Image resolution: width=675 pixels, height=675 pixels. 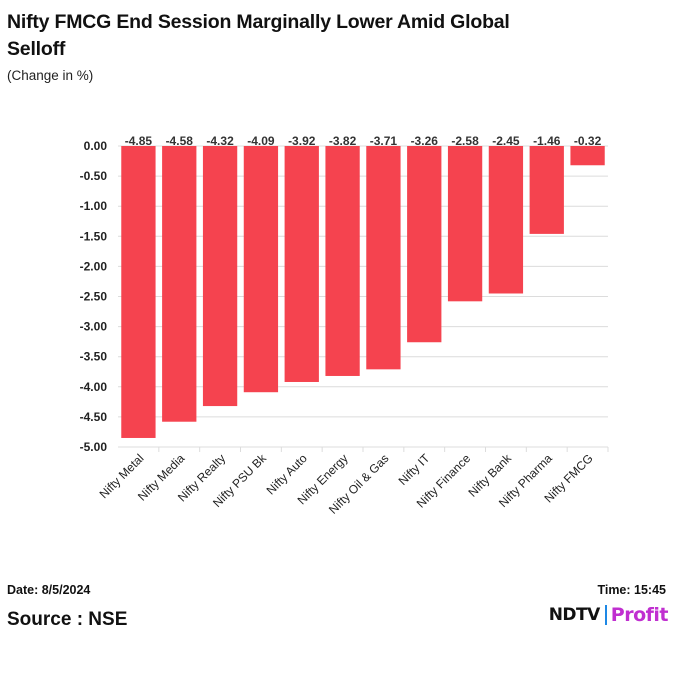 What do you see at coordinates (547, 141) in the screenshot?
I see `data-label: -1.46` at bounding box center [547, 141].